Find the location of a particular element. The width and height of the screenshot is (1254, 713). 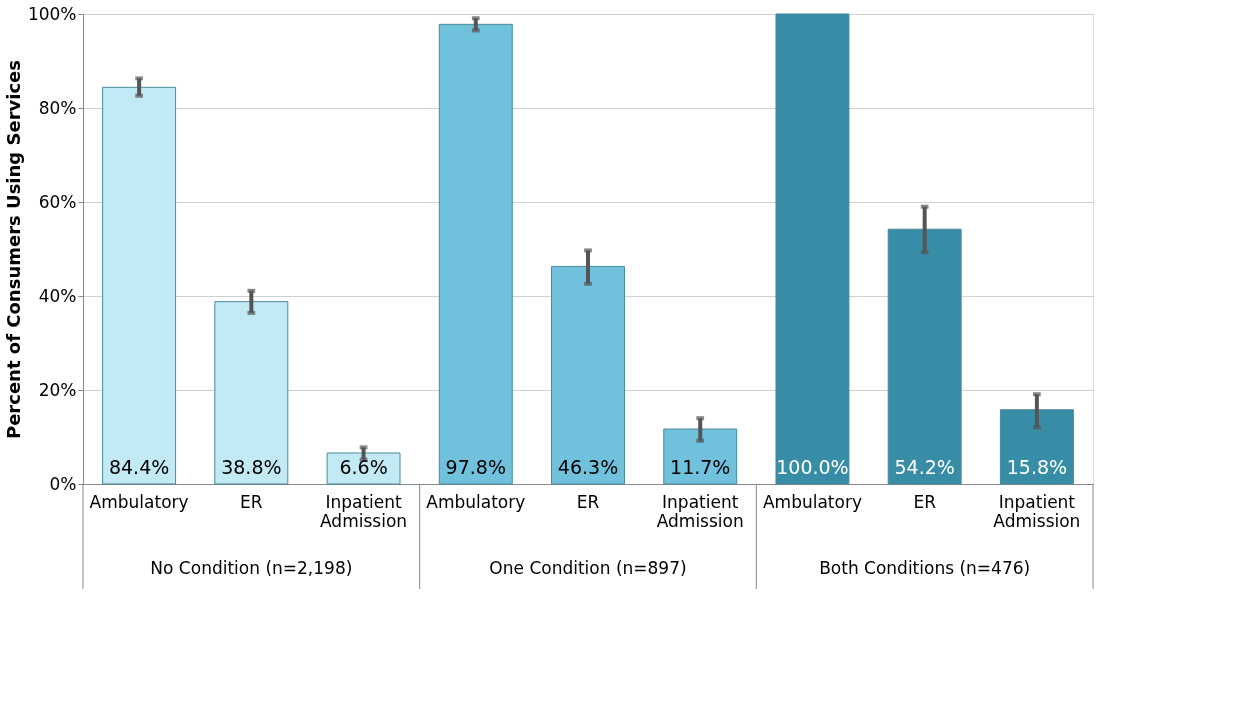

text: No Condition (n=2,198) is located at coordinates (251, 568).